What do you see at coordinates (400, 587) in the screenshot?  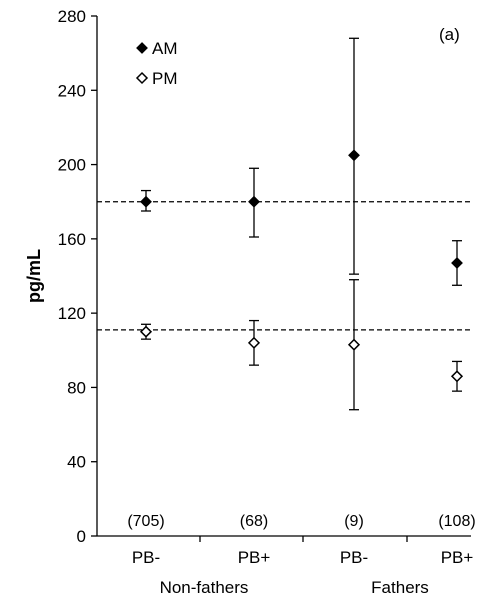 I see `group-label-fathers: Fathers` at bounding box center [400, 587].